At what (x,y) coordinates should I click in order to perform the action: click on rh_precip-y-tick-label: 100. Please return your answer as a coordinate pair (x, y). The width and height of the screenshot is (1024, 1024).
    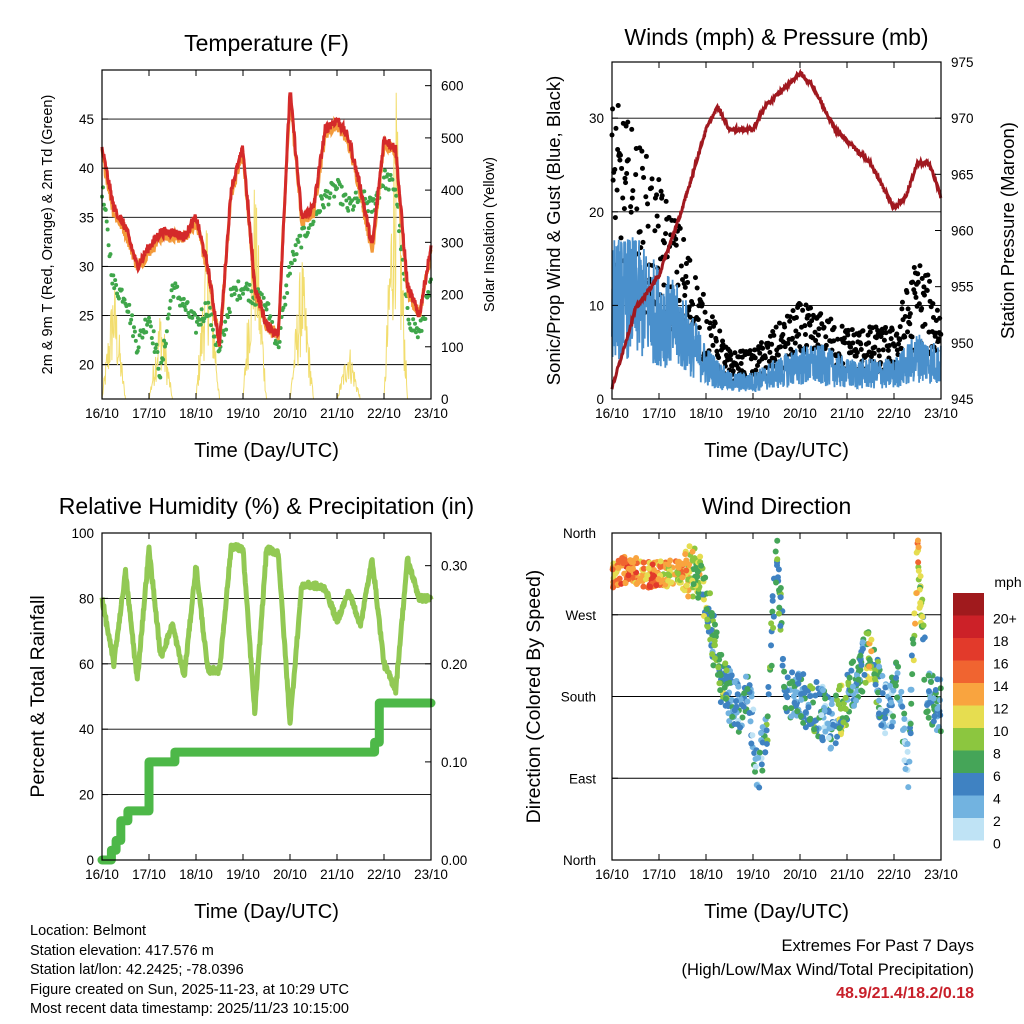
    Looking at the image, I should click on (82, 533).